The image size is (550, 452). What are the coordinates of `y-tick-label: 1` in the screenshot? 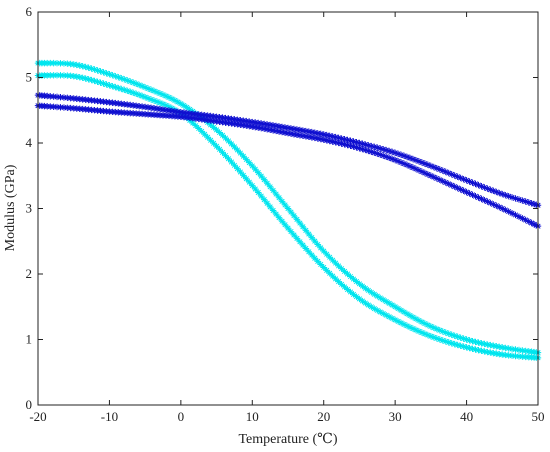 It's located at (29, 339).